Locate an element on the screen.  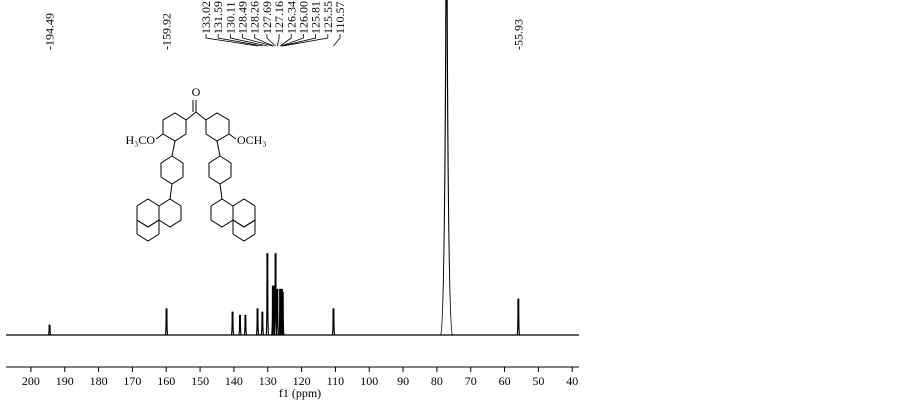
peak-label: 131.59 is located at coordinates (218, 17).